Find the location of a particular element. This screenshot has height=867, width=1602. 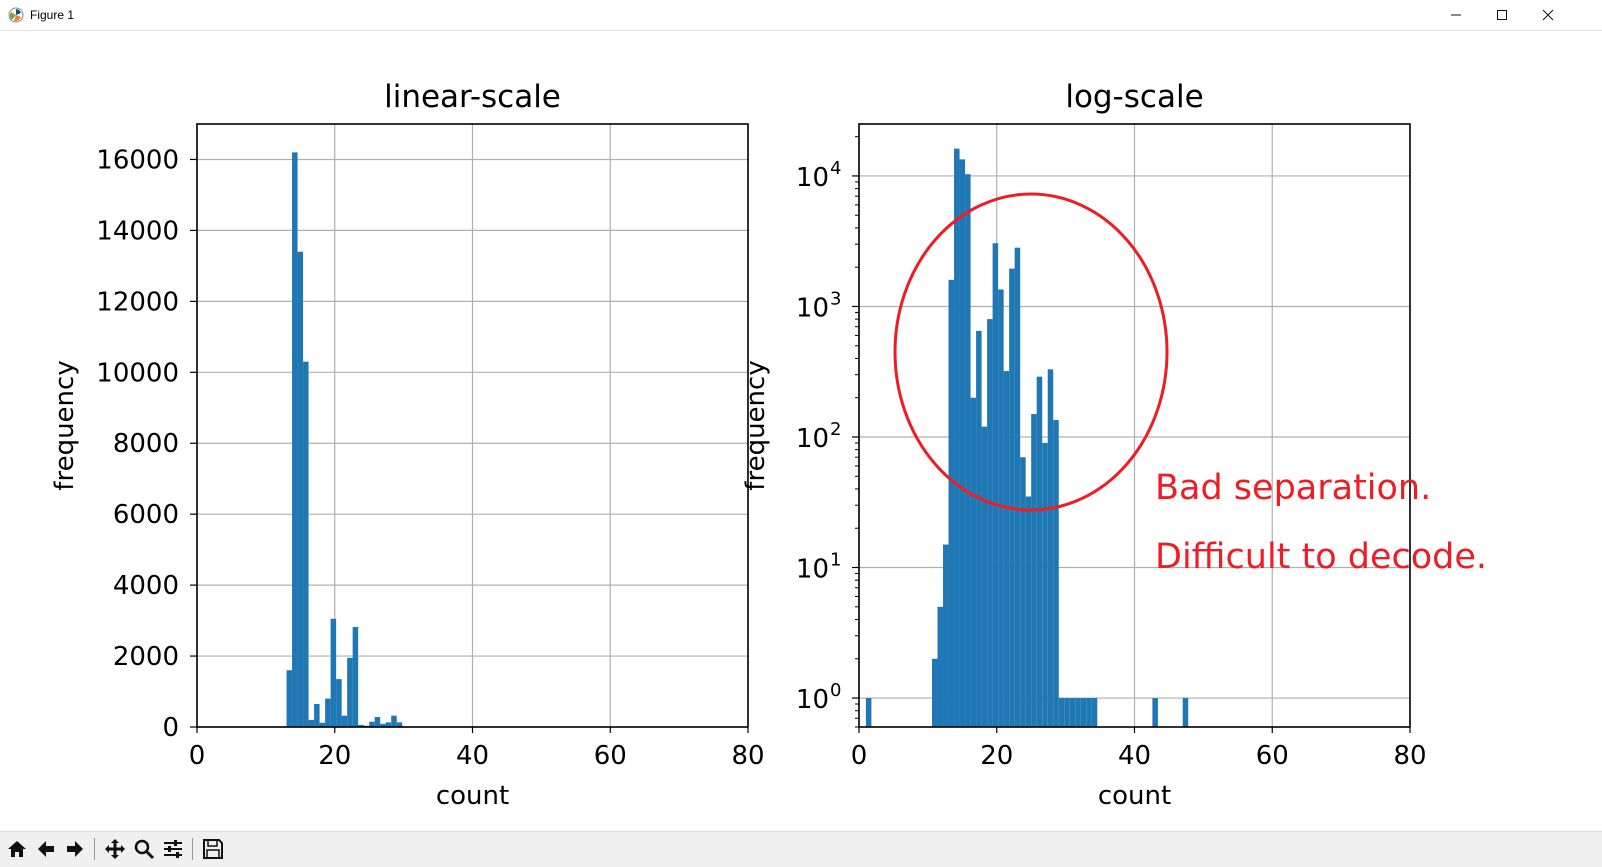

y-tick-label: 2000 is located at coordinates (146, 657).